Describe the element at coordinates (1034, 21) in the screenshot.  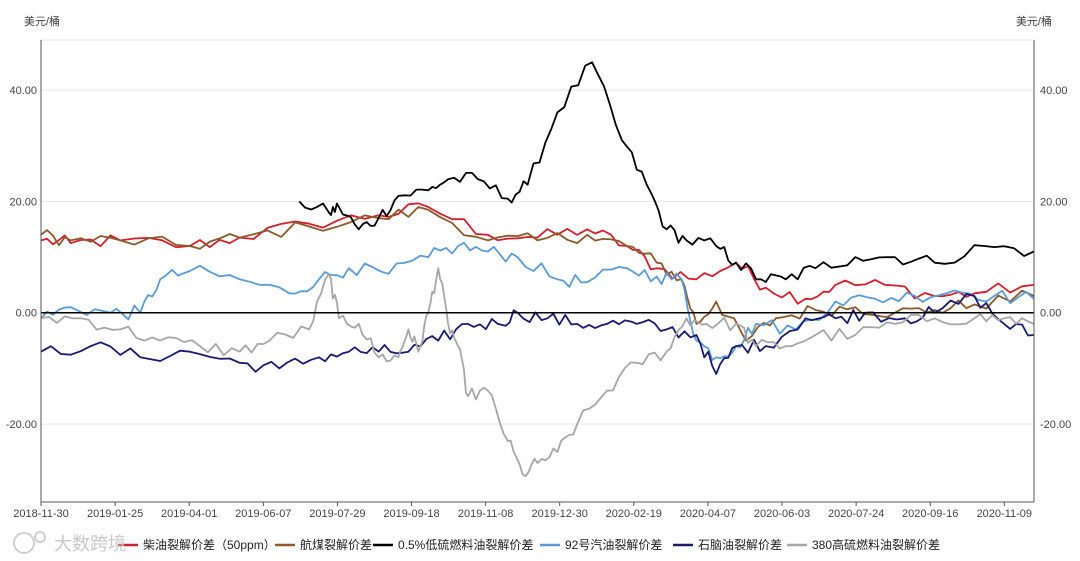
I see `right-axis-unit: 美元/桶` at that location.